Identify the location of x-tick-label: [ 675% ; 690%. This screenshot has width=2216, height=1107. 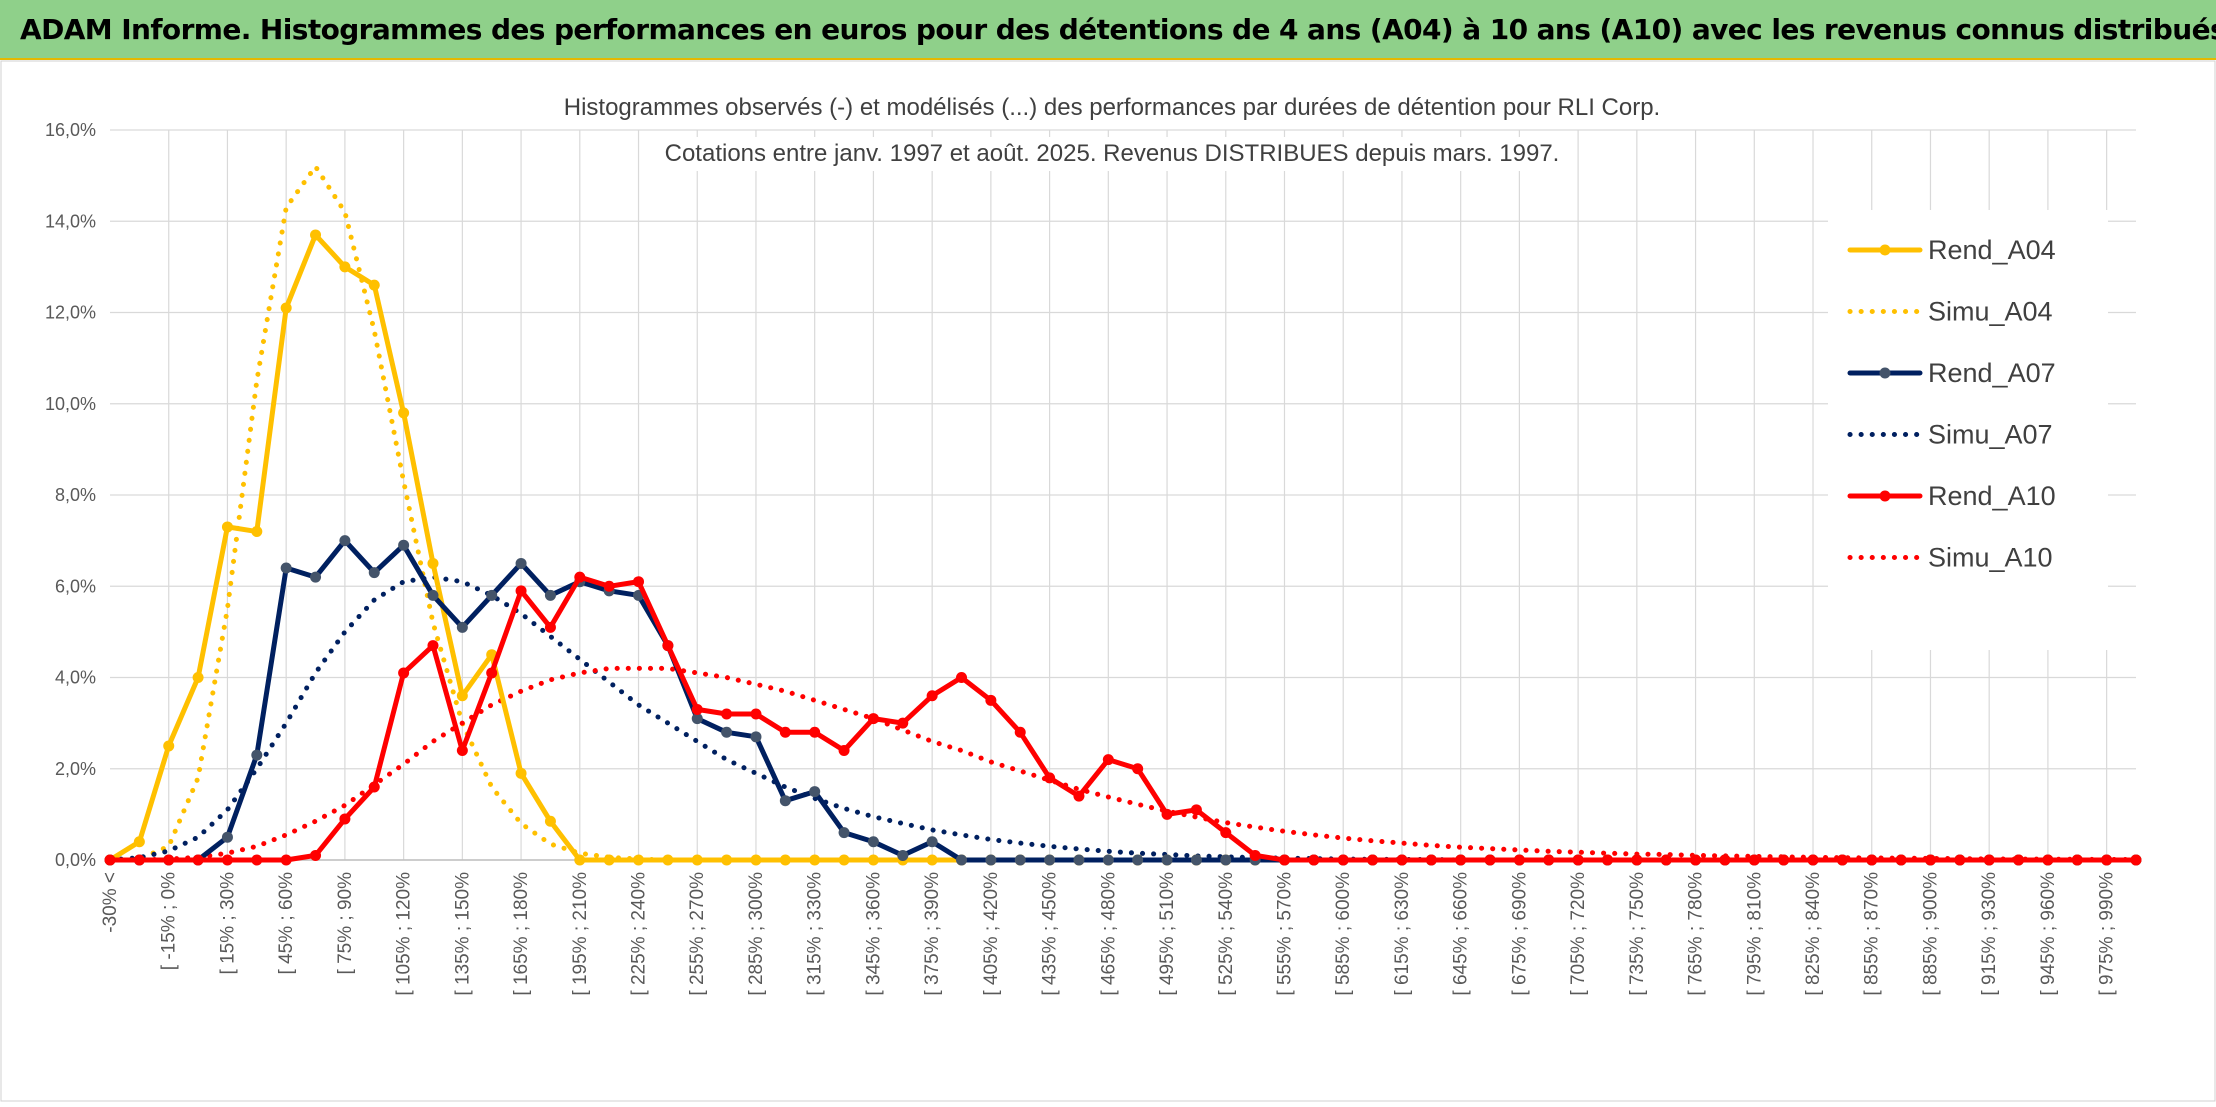
(1519, 934).